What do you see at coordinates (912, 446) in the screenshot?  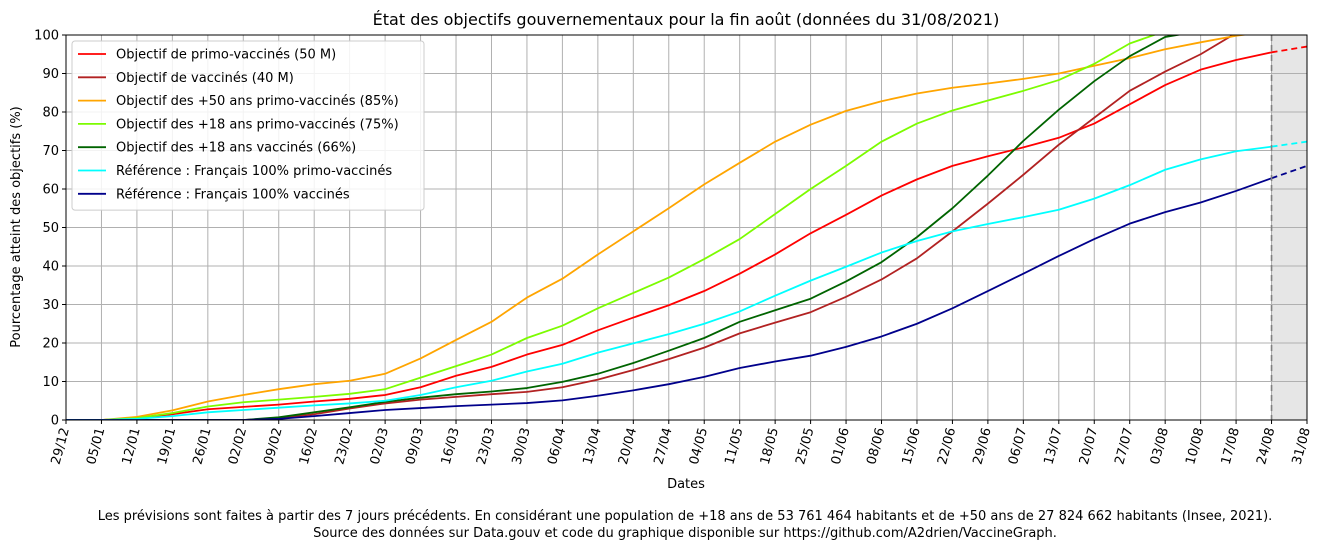 I see `x-tick-label: 15/06` at bounding box center [912, 446].